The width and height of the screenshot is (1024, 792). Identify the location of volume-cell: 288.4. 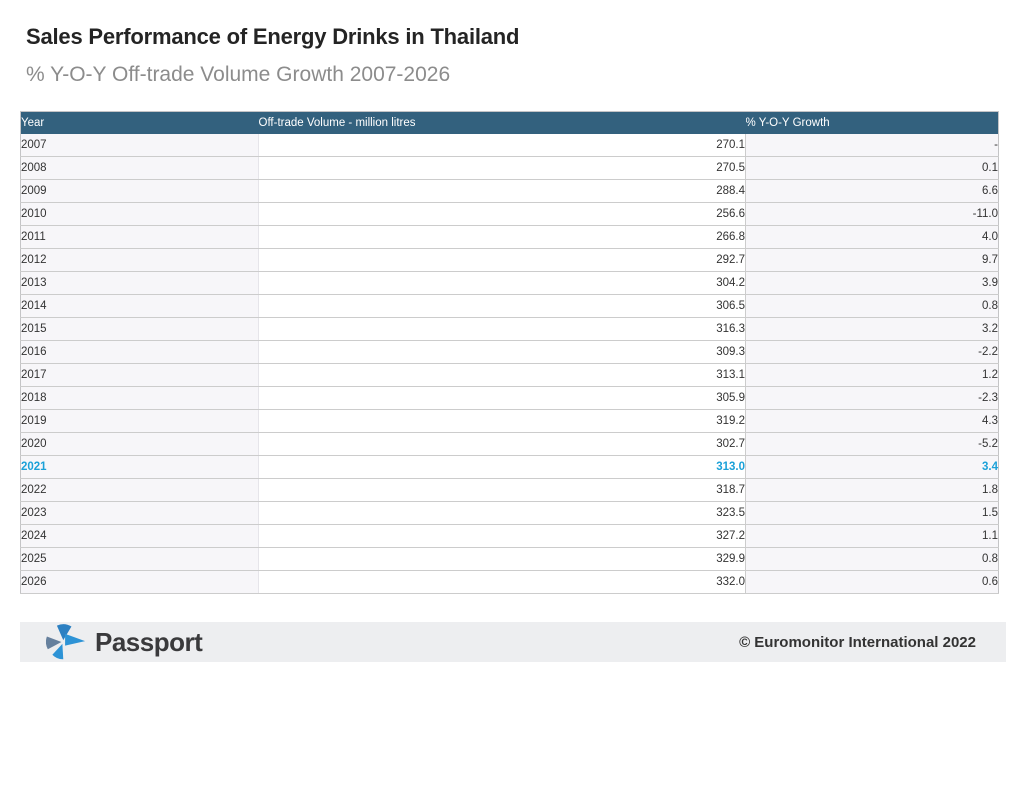
(502, 191).